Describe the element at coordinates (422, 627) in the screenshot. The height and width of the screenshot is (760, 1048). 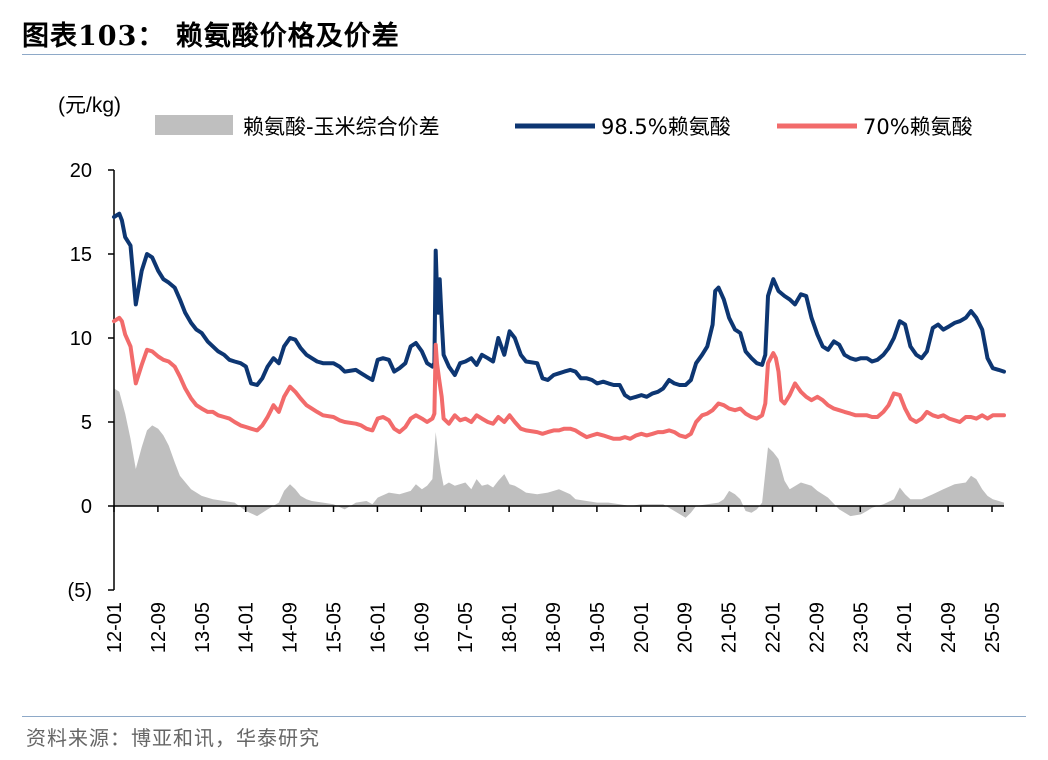
I see `x-tick-label: 16-09` at that location.